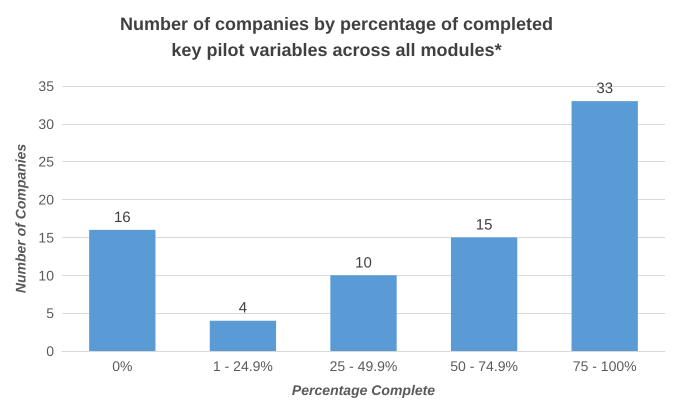 Image resolution: width=673 pixels, height=418 pixels. What do you see at coordinates (46, 200) in the screenshot?
I see `y-tick-label: 20` at bounding box center [46, 200].